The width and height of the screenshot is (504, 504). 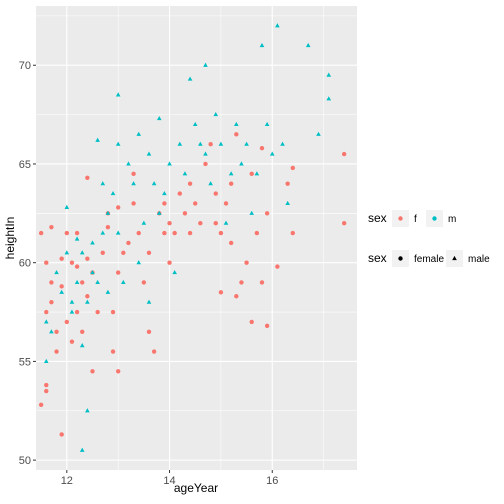 What do you see at coordinates (400, 218) in the screenshot?
I see `legend-key-f` at bounding box center [400, 218].